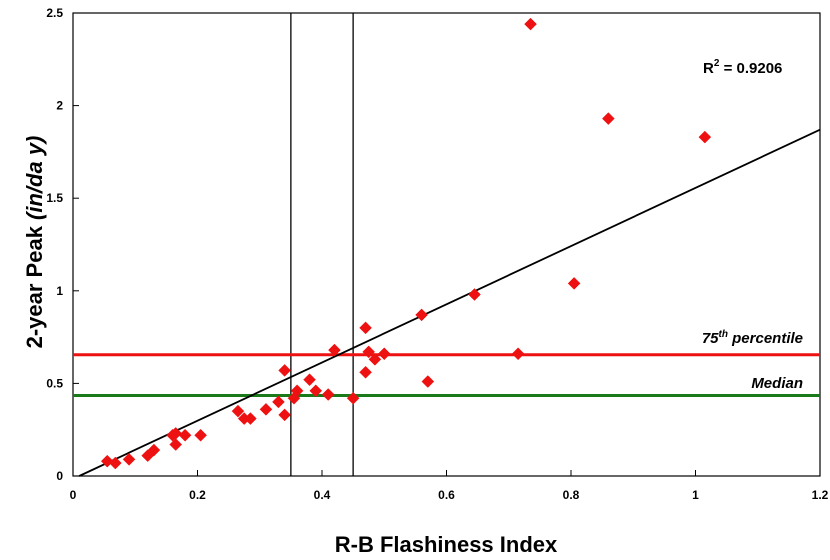 This screenshot has width=830, height=560. What do you see at coordinates (54, 198) in the screenshot?
I see `y-tick-label: 1.5` at bounding box center [54, 198].